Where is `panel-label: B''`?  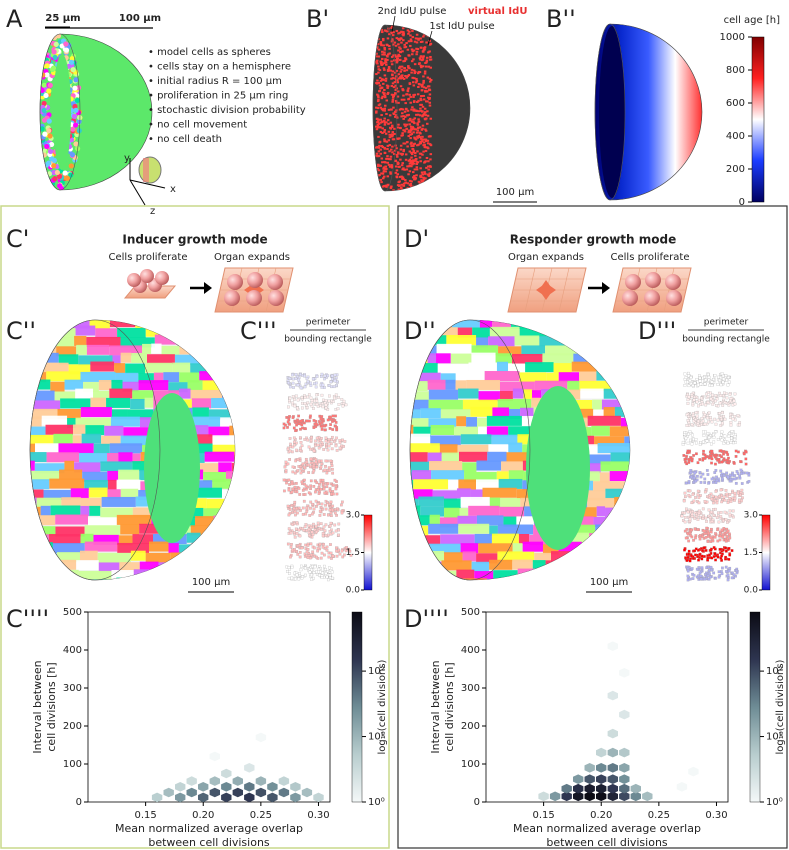
panel-label: B'' is located at coordinates (561, 19).